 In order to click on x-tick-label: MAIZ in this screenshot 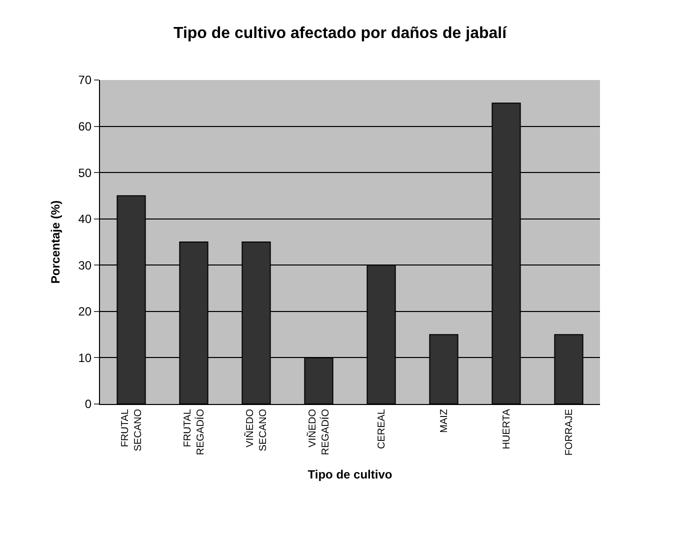, I will do `click(444, 421)`.